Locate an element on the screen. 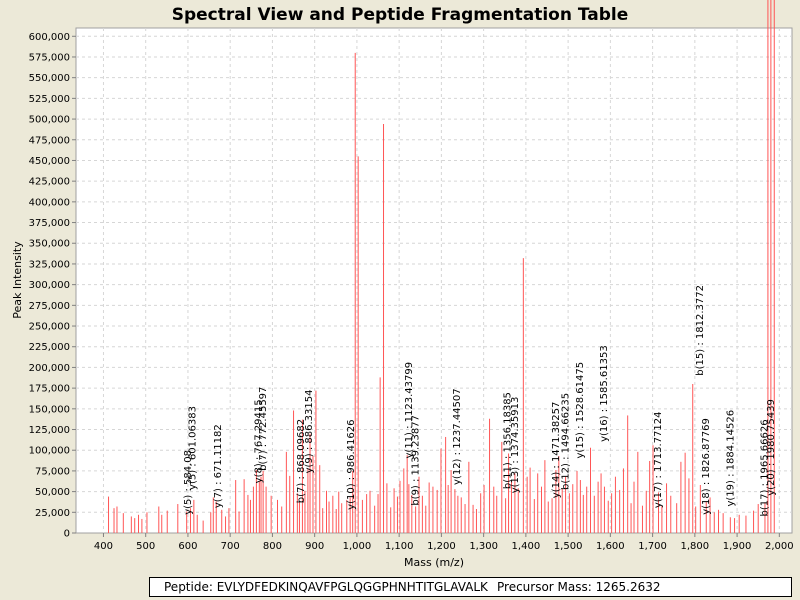  y-tick-label: 450,000 is located at coordinates (49, 161).